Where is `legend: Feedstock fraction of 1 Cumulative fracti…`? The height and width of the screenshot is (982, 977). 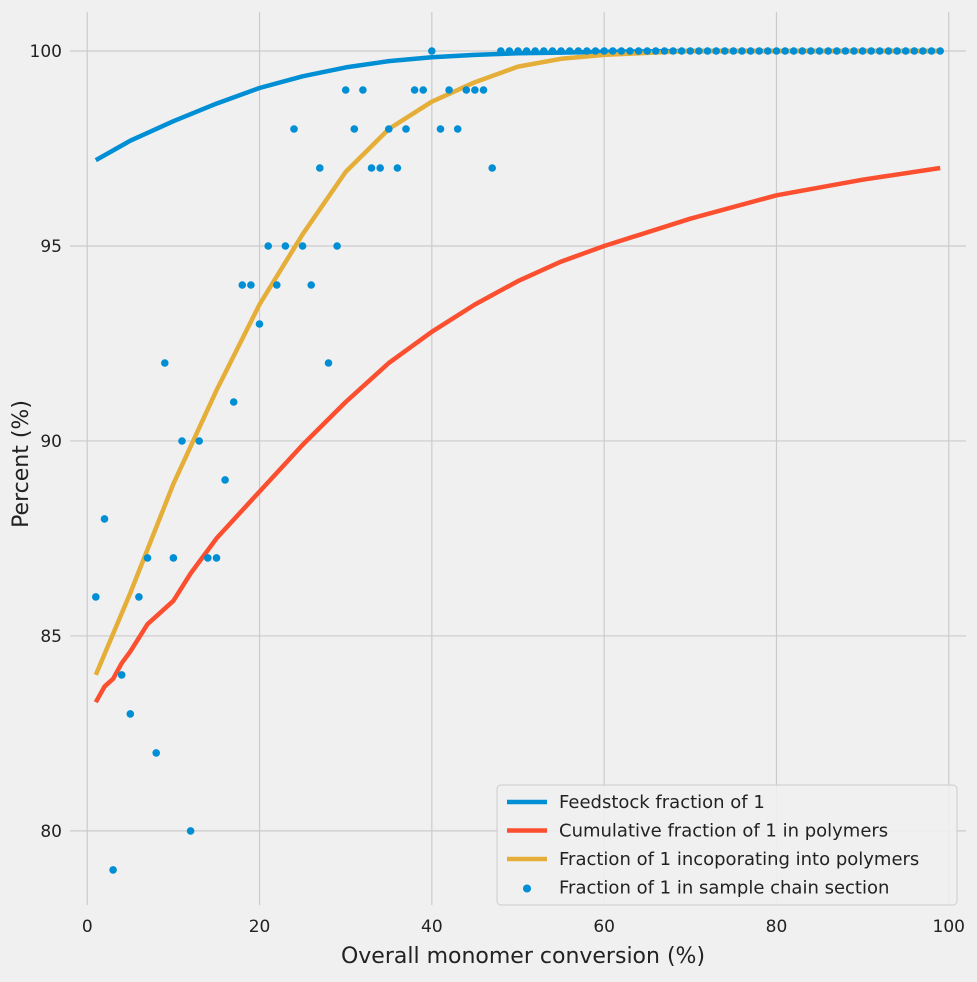 legend: Feedstock fraction of 1 Cumulative fracti… is located at coordinates (727, 845).